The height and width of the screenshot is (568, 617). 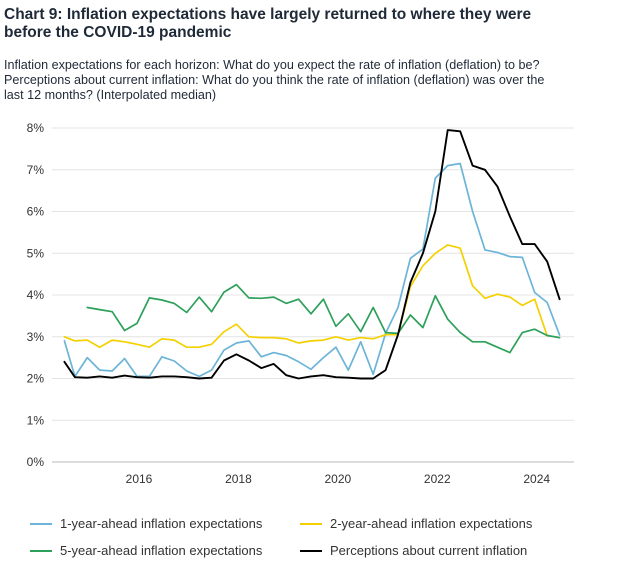 I want to click on y-tick-label: 1%, so click(x=36, y=420).